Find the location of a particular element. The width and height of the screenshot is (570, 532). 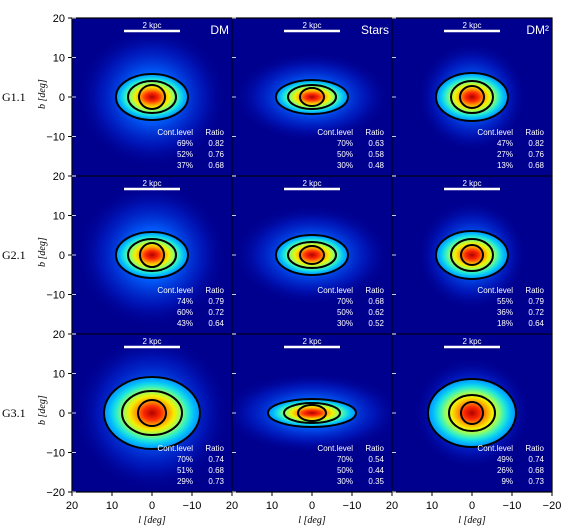

panel-G3-1-dm2: 2 kpc Cont.level Ratio 49% 0.74 26% 0.68 9% 0.73 is located at coordinates (472, 413).